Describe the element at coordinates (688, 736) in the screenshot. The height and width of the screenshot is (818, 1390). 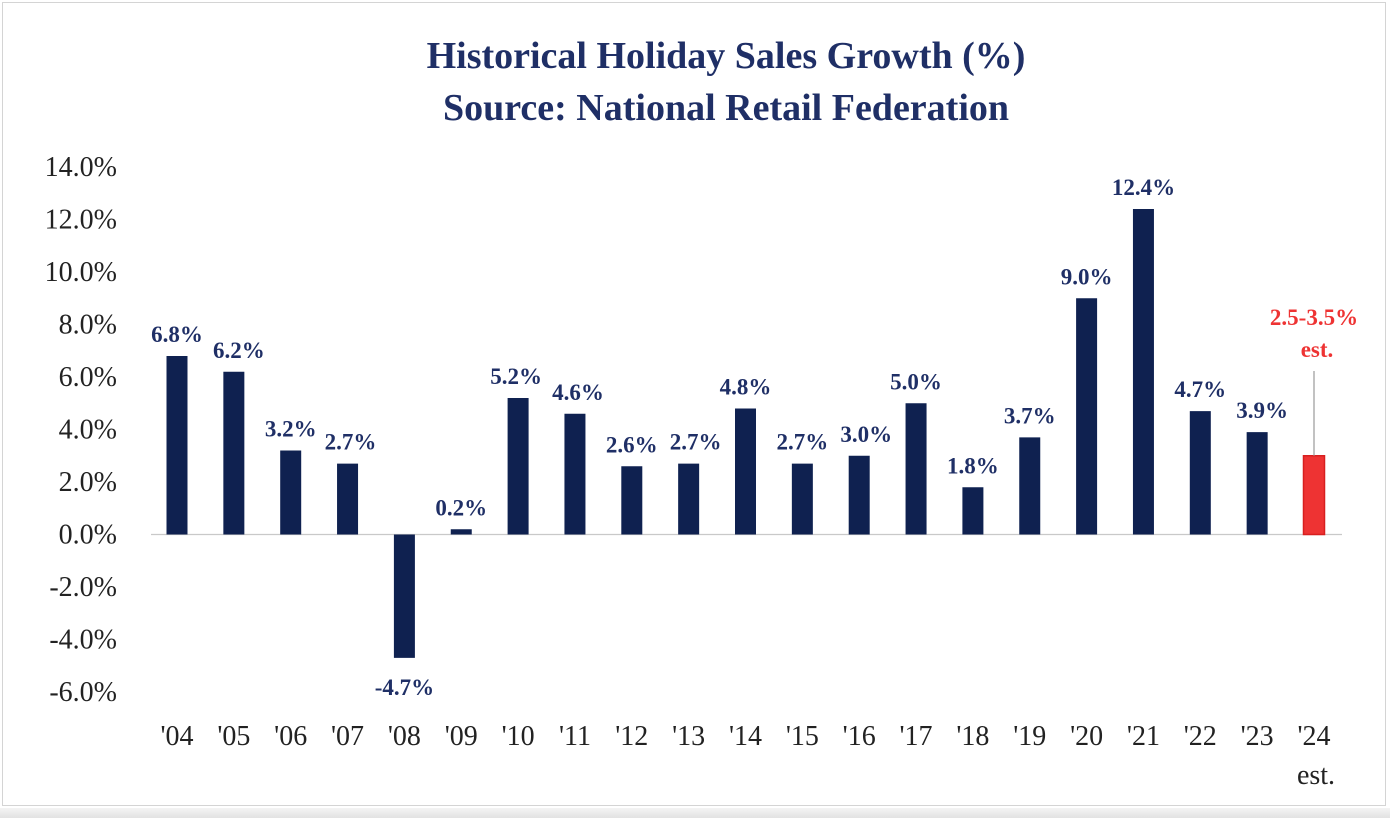
I see `x-tick-label: '13` at that location.